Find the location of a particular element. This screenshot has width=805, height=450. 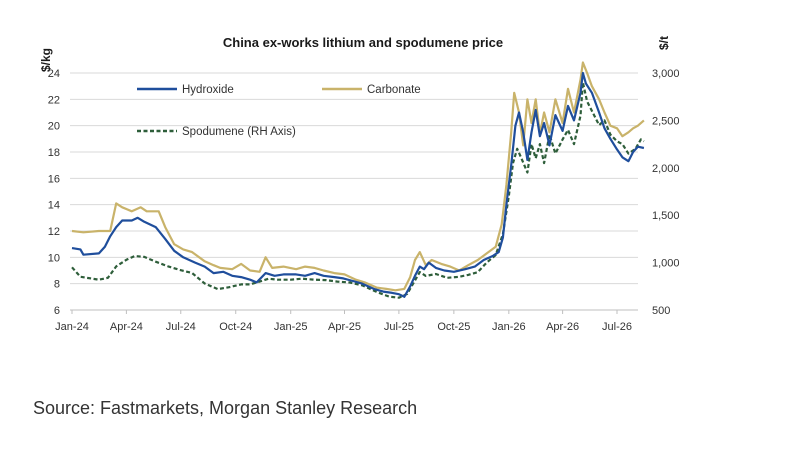

left-tick-label: 20 is located at coordinates (54, 127).